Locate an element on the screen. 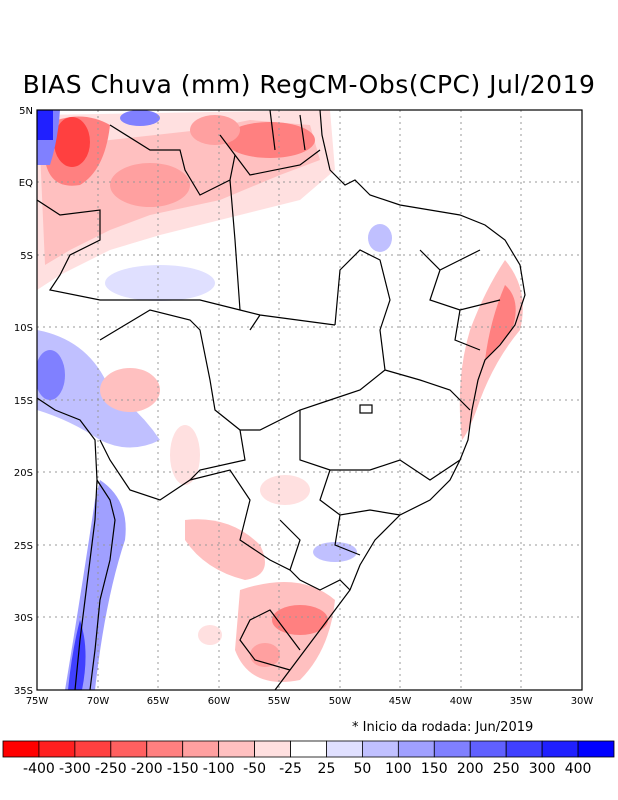 This screenshot has height=800, width=618. lat-label: 10S is located at coordinates (23, 328).